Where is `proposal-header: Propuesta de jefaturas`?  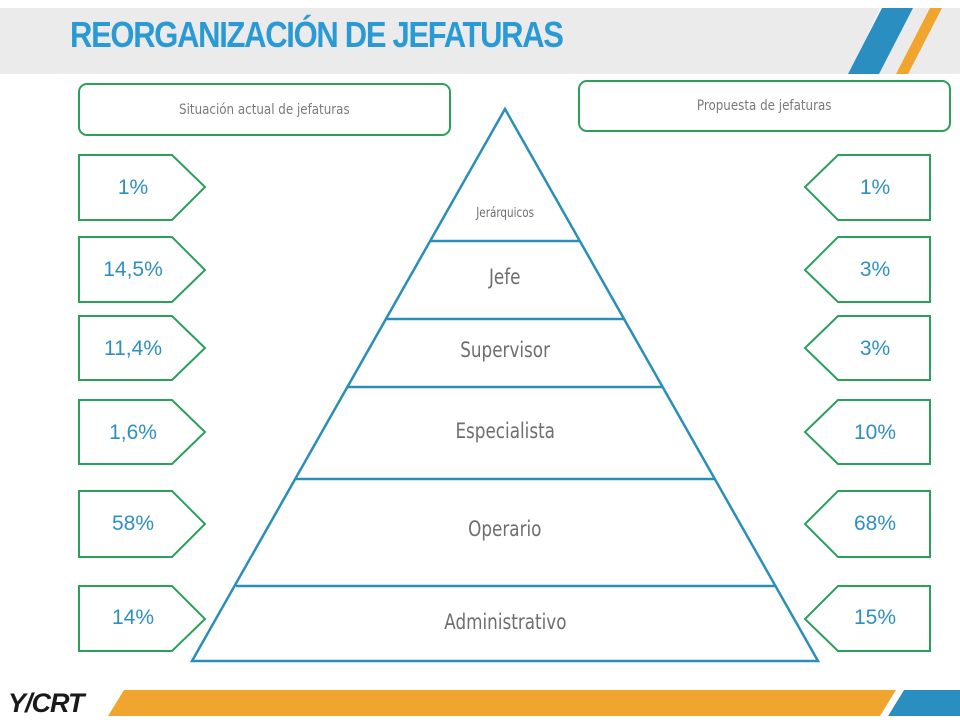 proposal-header: Propuesta de jefaturas is located at coordinates (764, 106).